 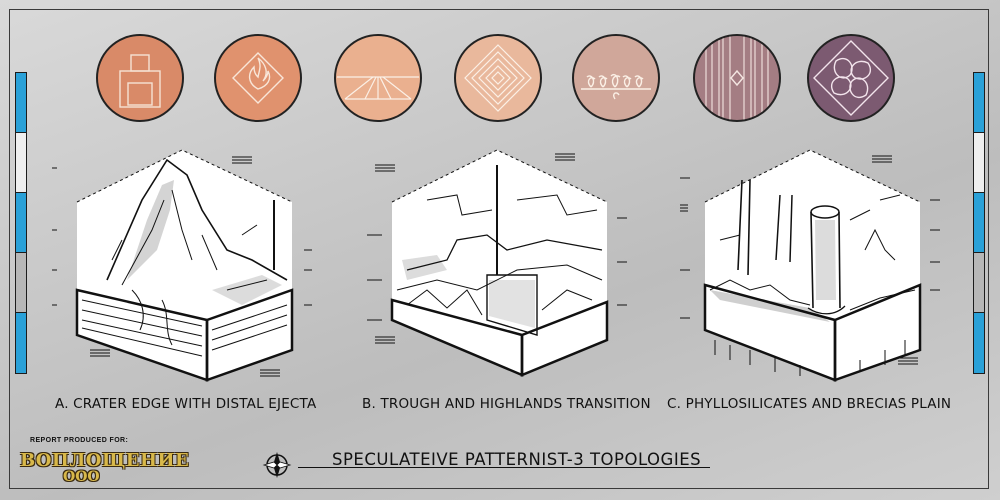 I want to click on flame-diamond-pattern-icon, so click(x=258, y=78).